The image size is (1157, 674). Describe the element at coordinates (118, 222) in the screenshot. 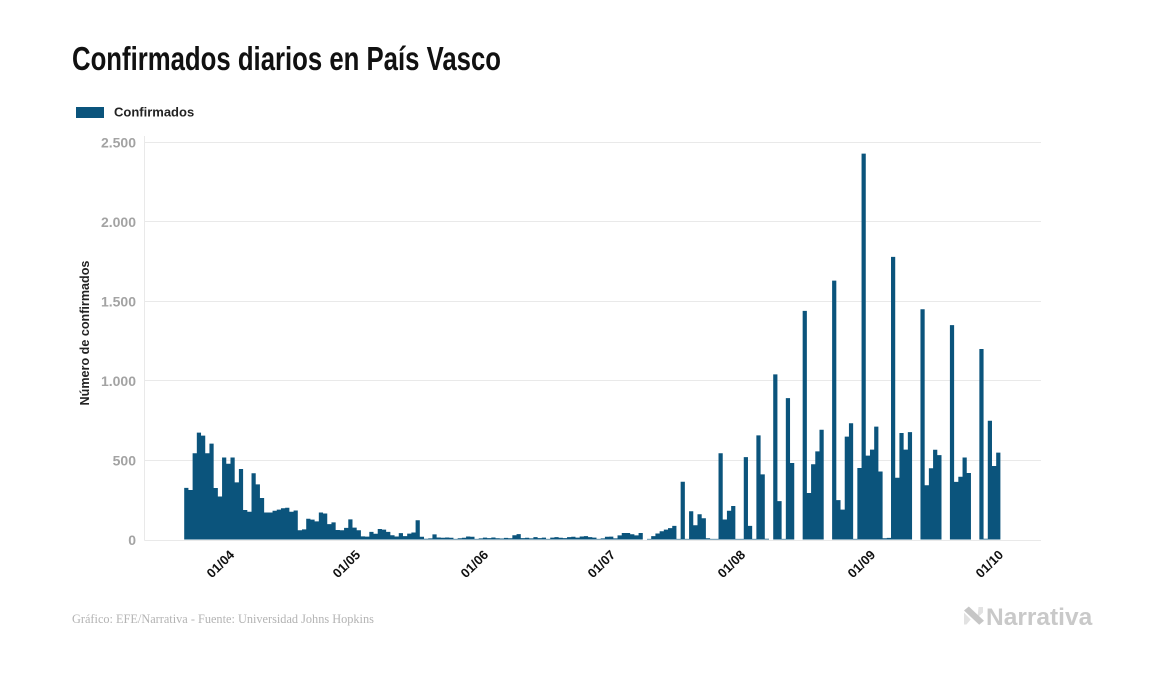

I see `svg-text: 2.000` at that location.